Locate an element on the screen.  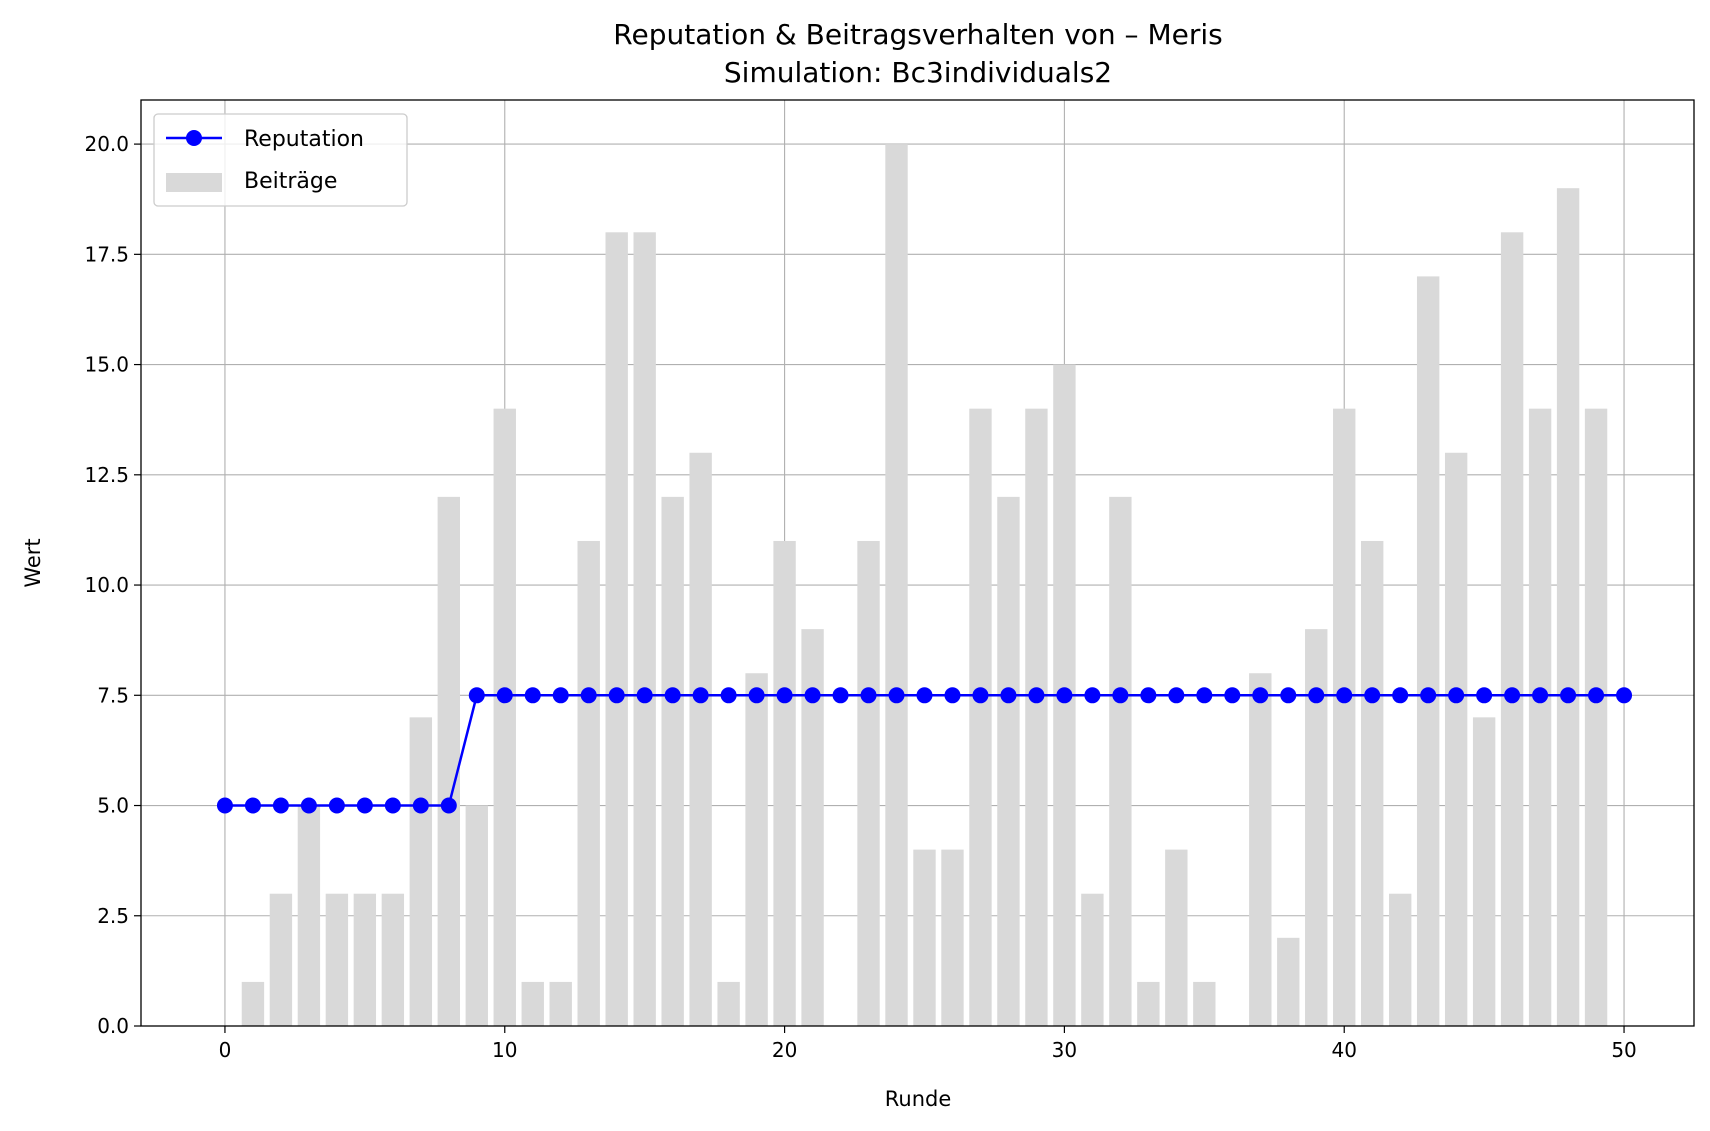
line-series is located at coordinates (924, 750).